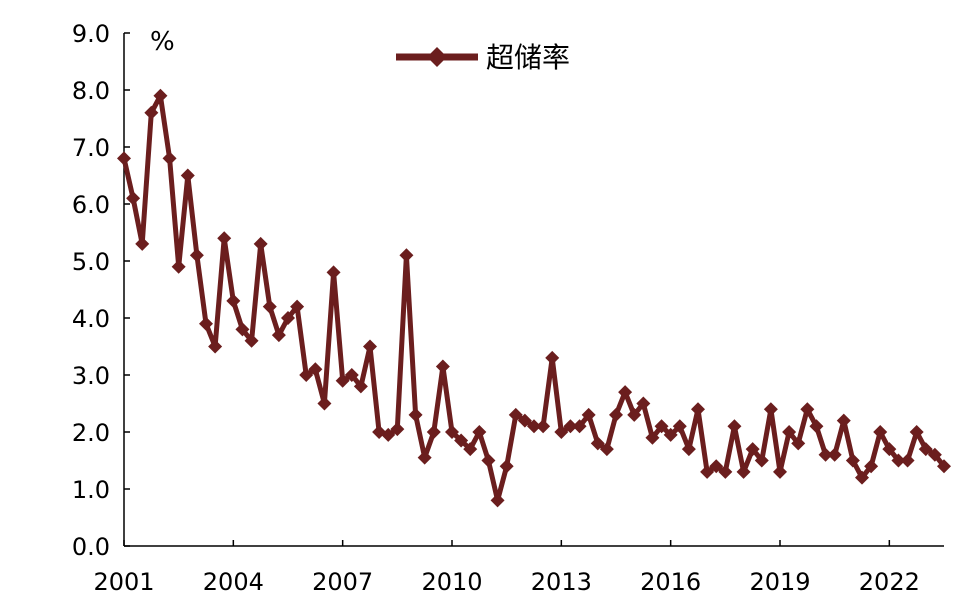 This screenshot has height=606, width=964. Describe the element at coordinates (483, 57) in the screenshot. I see `legend: 超储率` at that location.